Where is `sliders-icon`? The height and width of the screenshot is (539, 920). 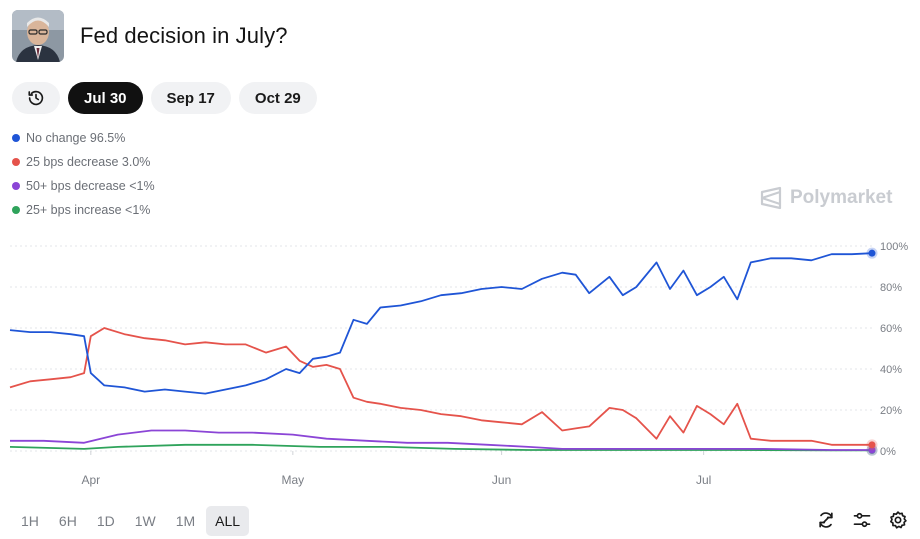
sliders-icon is located at coordinates (862, 520).